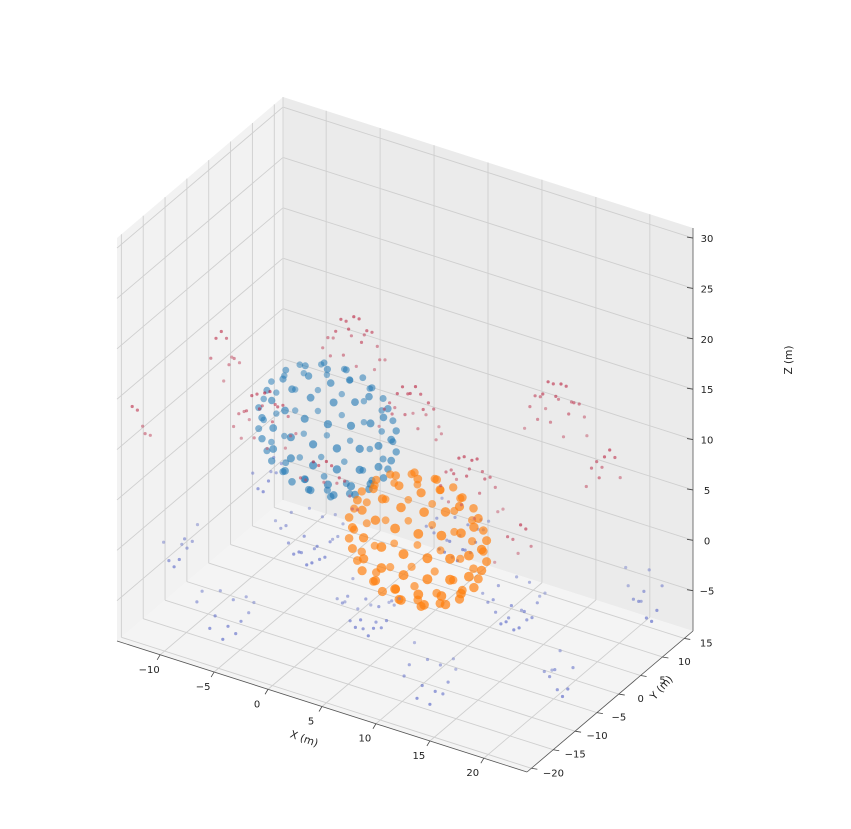 This screenshot has height=829, width=851. What do you see at coordinates (513, 670) in the screenshot?
I see `grid-line-x` at bounding box center [513, 670].